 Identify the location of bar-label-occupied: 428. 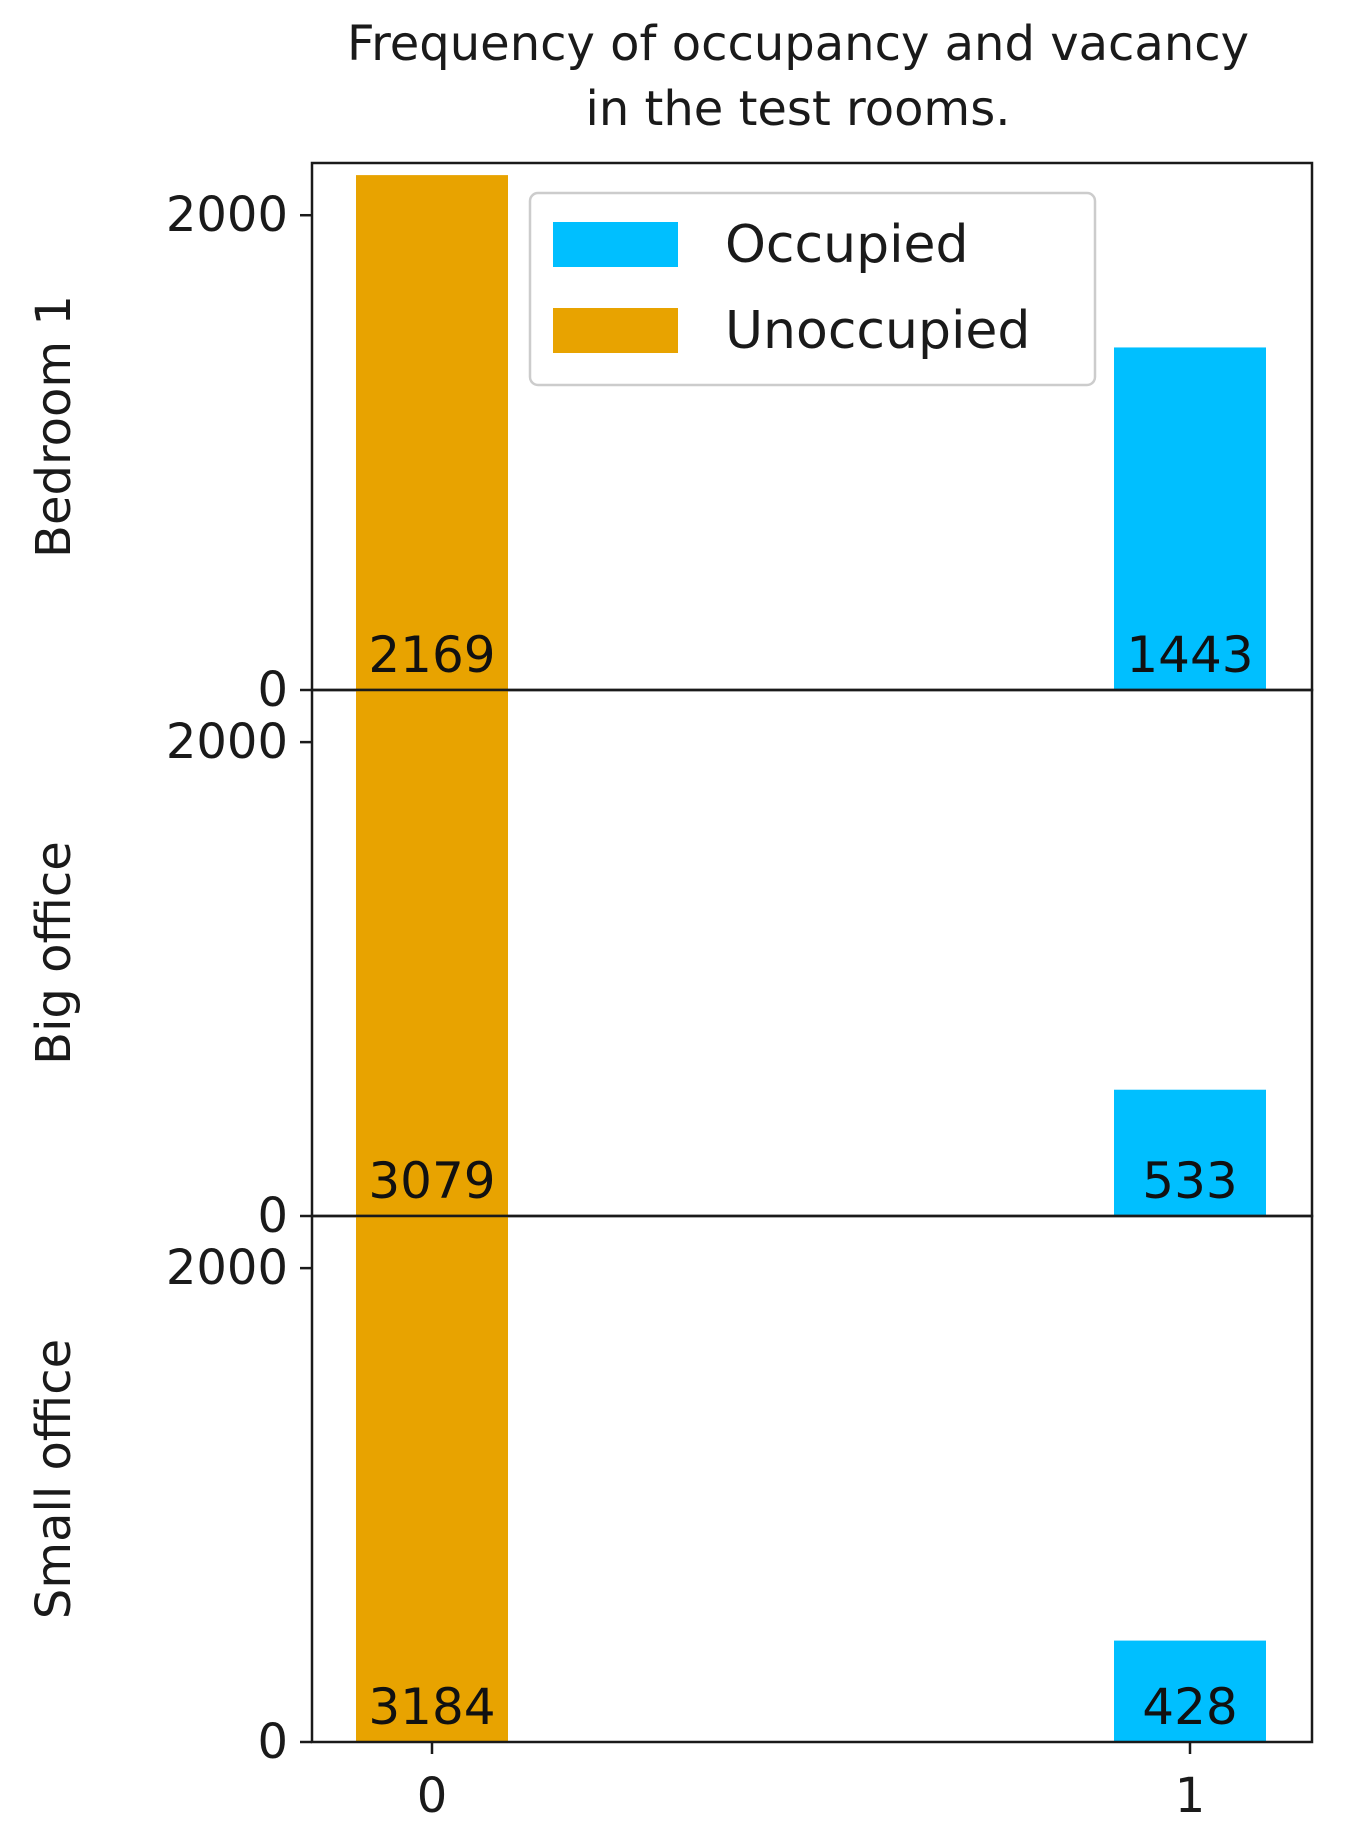
(1189, 1707).